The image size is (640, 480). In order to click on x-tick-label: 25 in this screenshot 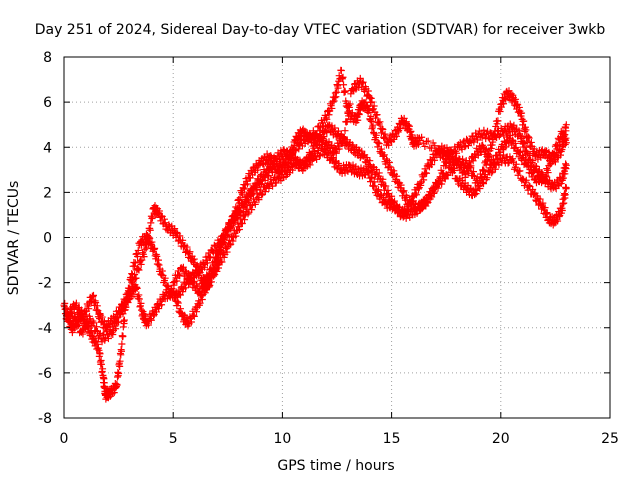, I will do `click(610, 439)`.